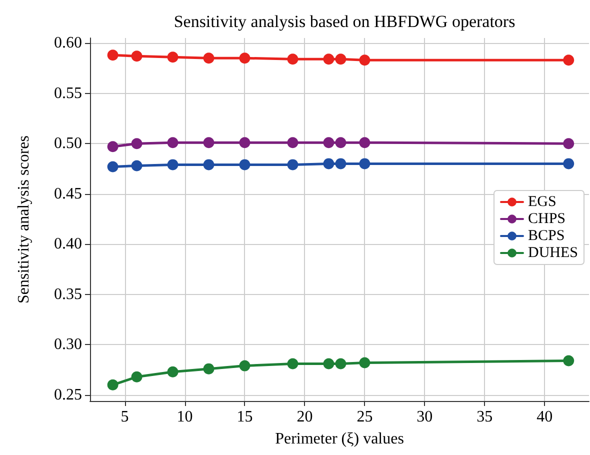 Image resolution: width=590 pixels, height=455 pixels. What do you see at coordinates (553, 253) in the screenshot?
I see `legend-label: DUHES` at bounding box center [553, 253].